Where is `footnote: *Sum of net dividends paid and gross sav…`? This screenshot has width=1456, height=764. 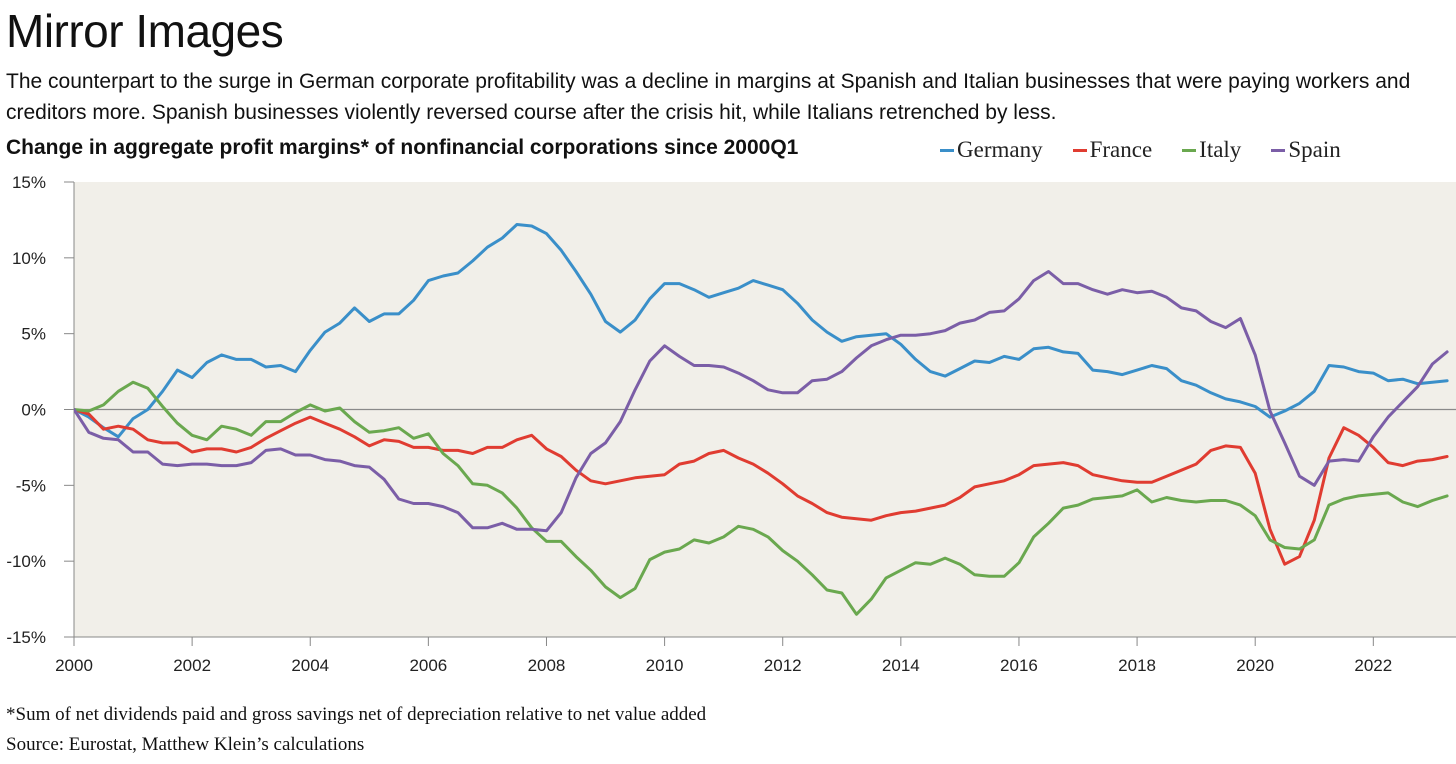 footnote: *Sum of net dividends paid and gross sav… is located at coordinates (356, 714).